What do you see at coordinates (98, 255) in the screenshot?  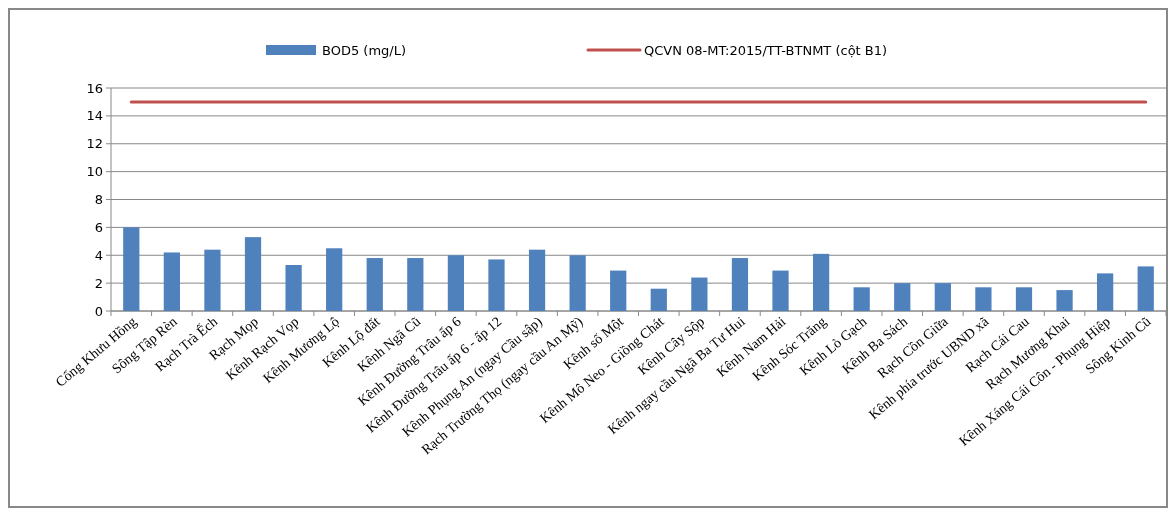 I see `y-tick-label: 4` at bounding box center [98, 255].